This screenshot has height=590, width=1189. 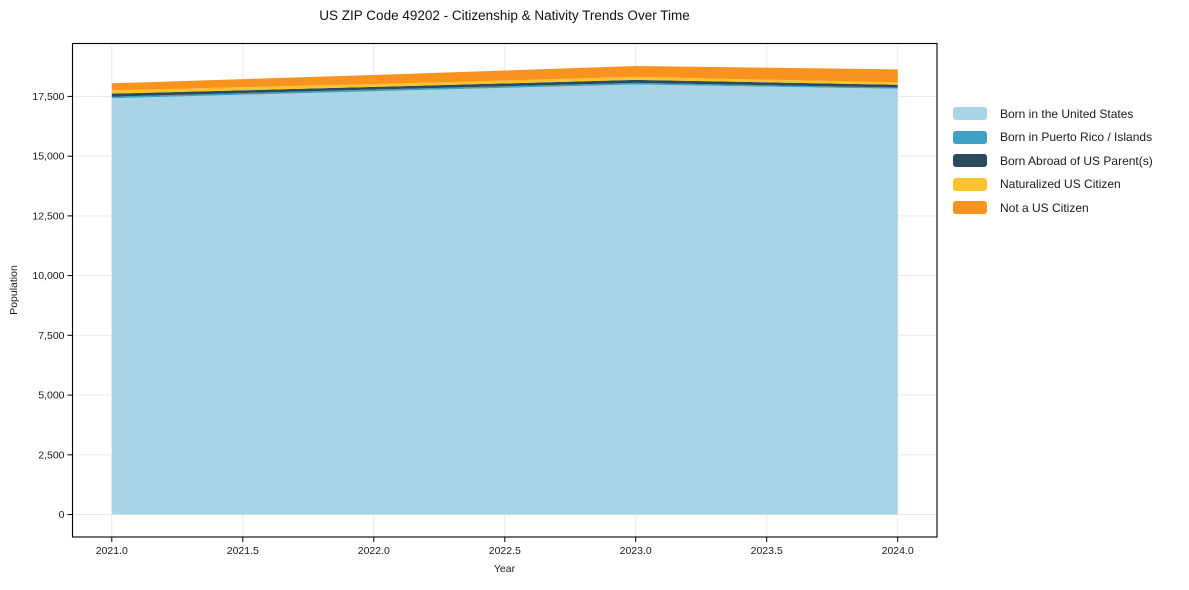 I want to click on legend-item-not-citizen: Not a US Citizen, so click(x=1053, y=208).